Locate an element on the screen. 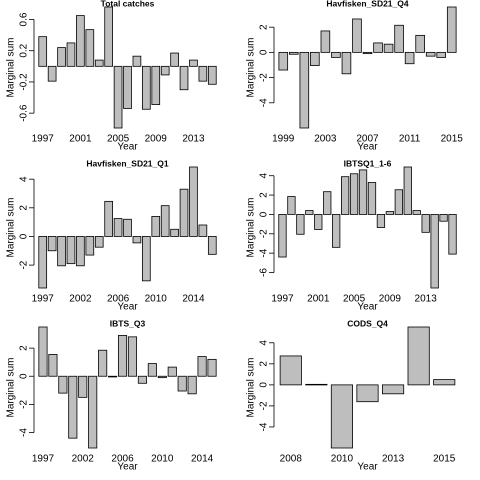  chart-title: CODS_Q4 is located at coordinates (367, 323).